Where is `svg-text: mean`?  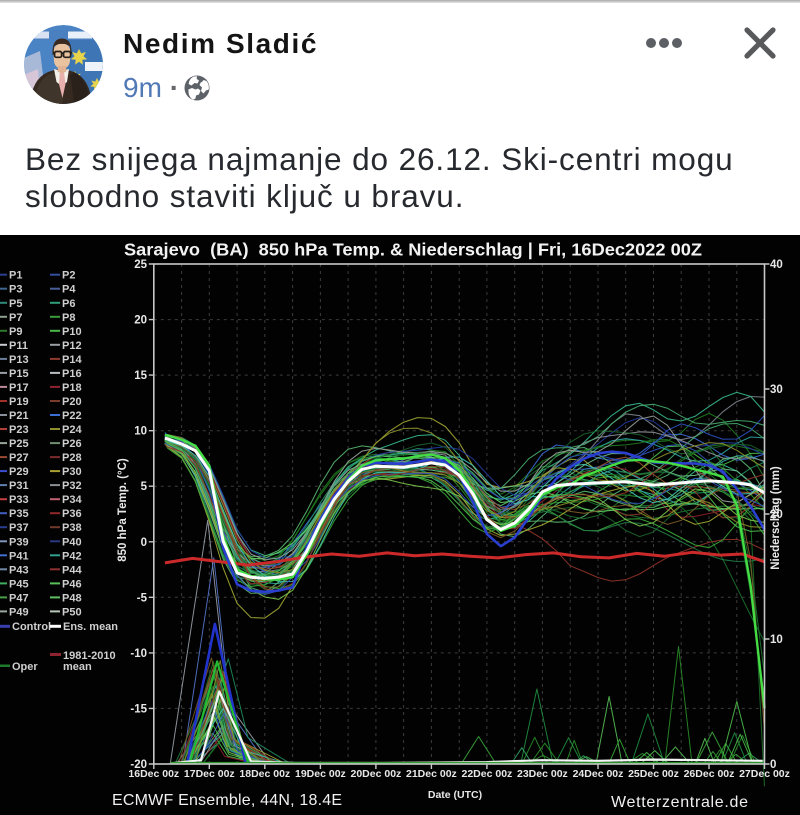
svg-text: mean is located at coordinates (77, 667).